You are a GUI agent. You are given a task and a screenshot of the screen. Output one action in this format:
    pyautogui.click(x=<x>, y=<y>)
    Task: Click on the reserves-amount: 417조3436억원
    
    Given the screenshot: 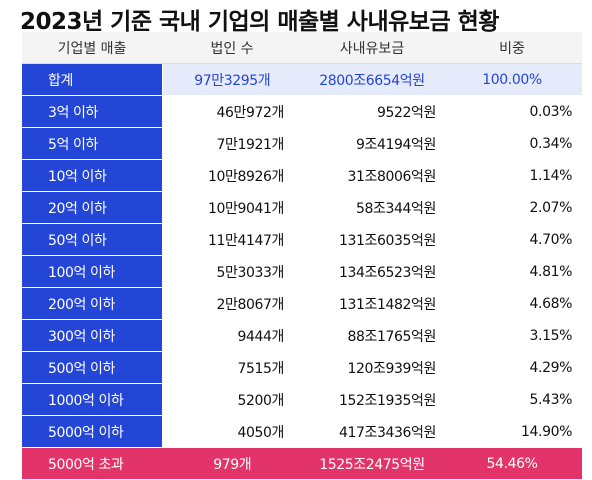 What is the action you would take?
    pyautogui.click(x=372, y=431)
    